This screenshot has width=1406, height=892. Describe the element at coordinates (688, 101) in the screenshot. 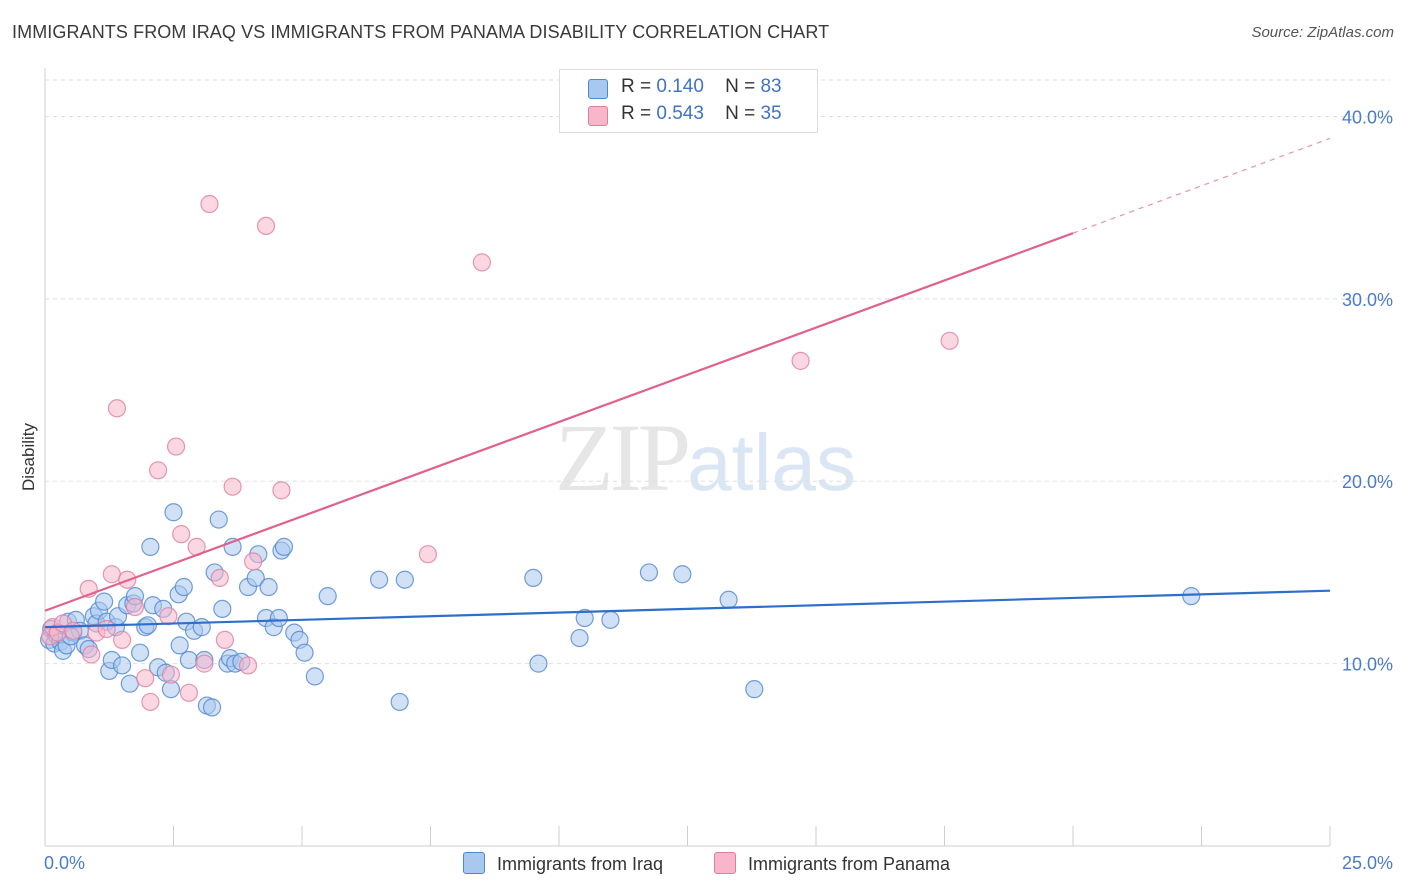

I see `stats-legend: R = 0.140 N = 83 R = 0.543 N = 35` at that location.